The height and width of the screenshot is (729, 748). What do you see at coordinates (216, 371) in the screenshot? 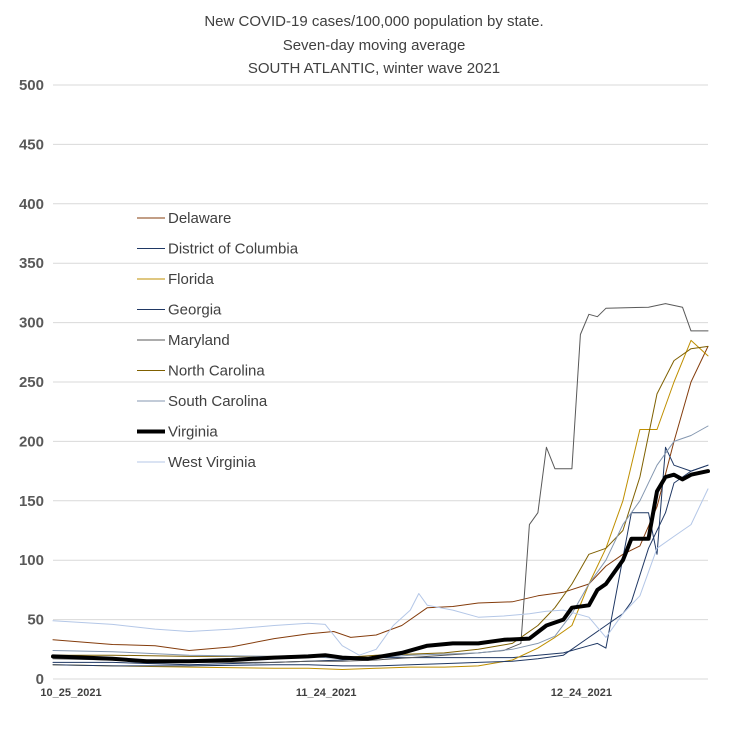
I see `legend-label: North Carolina` at bounding box center [216, 371].